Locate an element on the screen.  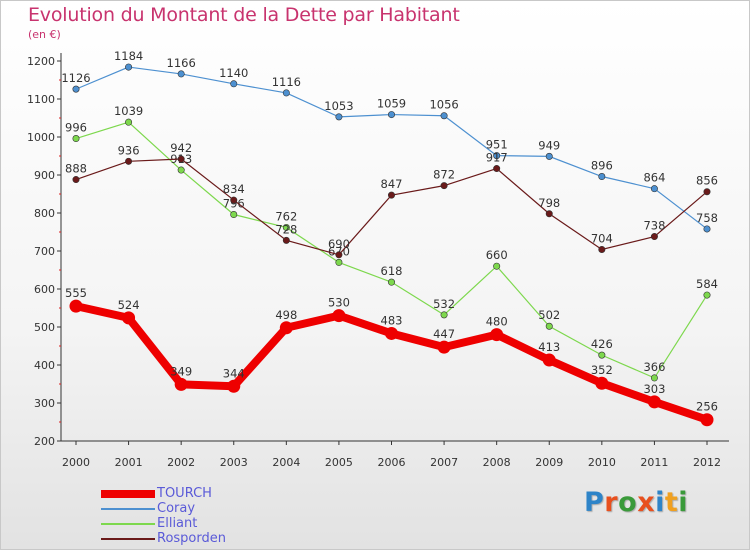
logo-letter: x is located at coordinates (646, 502).